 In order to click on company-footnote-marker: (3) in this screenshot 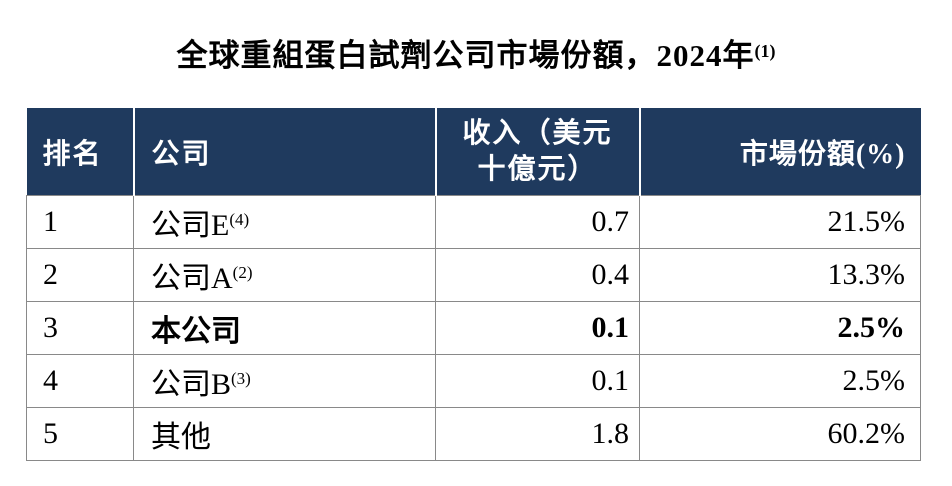, I will do `click(241, 378)`.